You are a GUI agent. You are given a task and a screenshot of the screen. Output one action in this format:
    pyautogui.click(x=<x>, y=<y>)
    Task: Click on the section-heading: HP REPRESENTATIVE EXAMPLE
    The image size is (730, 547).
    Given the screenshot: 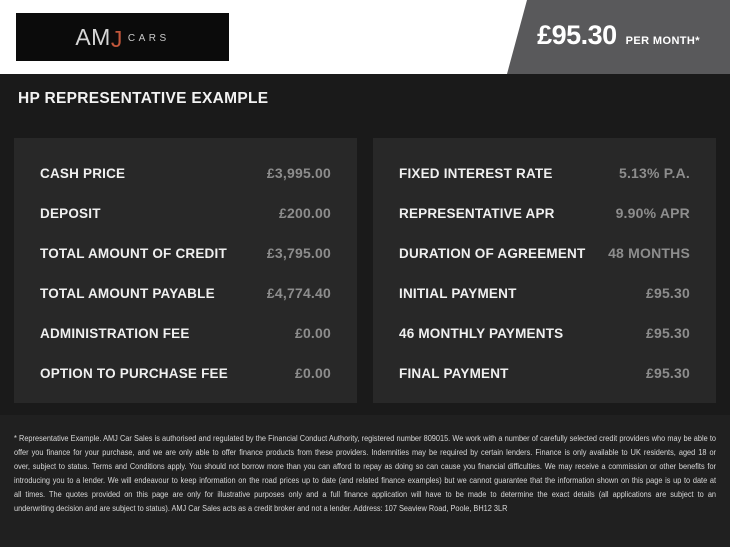 What is the action you would take?
    pyautogui.click(x=143, y=98)
    